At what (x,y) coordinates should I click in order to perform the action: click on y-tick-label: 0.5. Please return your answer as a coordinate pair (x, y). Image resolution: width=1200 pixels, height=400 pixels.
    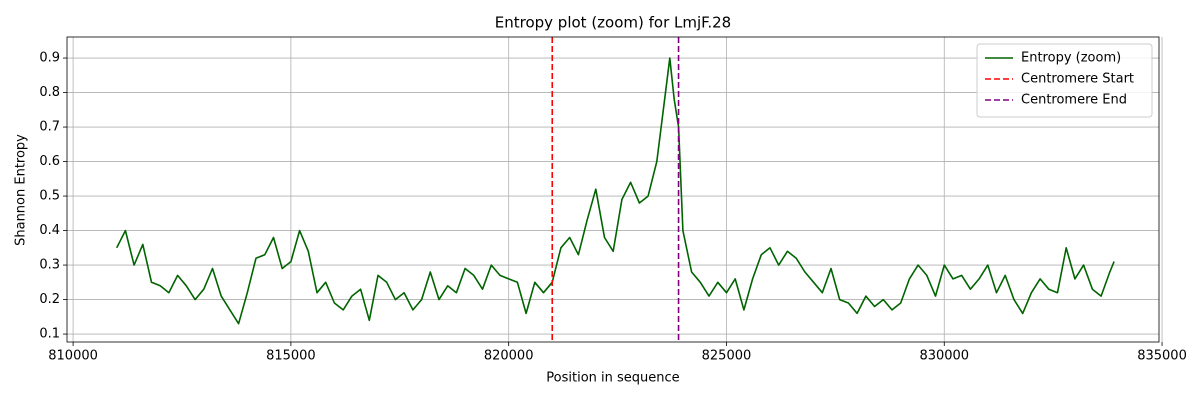
    Looking at the image, I should click on (49, 196).